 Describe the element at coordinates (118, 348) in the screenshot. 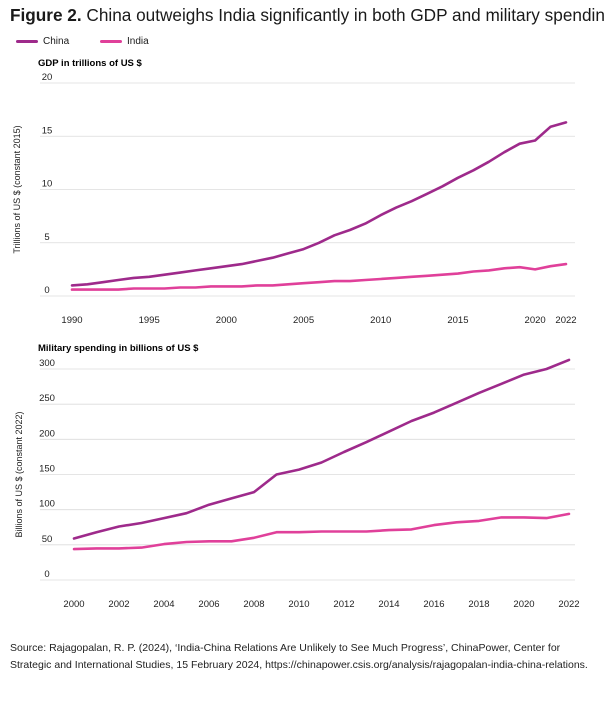

I see `chart-2-title: Military spending in billions of US $` at that location.